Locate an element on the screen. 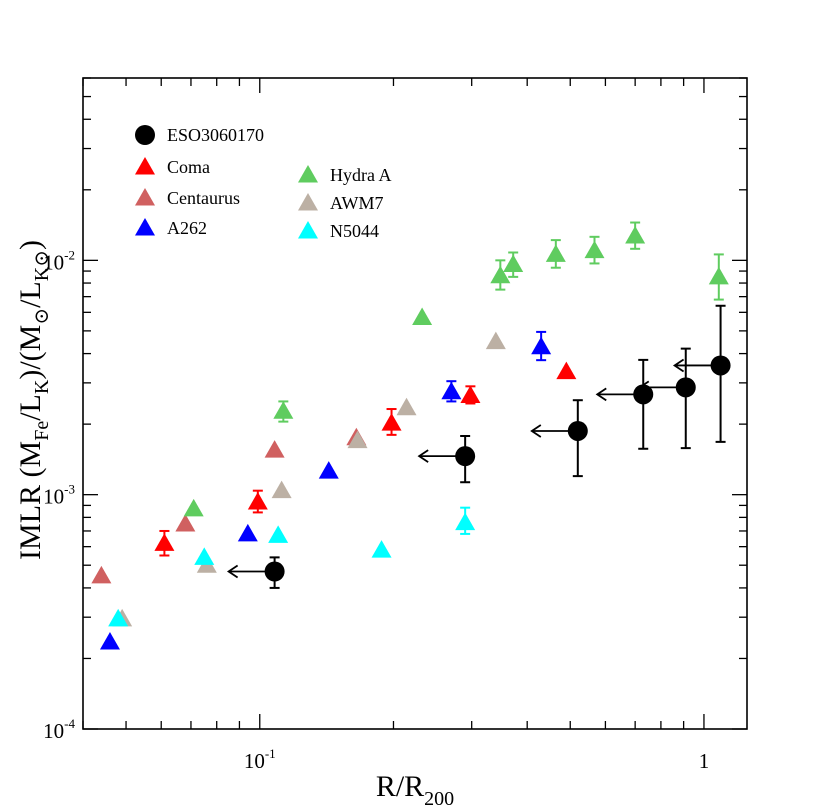 The image size is (830, 810). y-axis-label-part: K is located at coordinates (42, 386).